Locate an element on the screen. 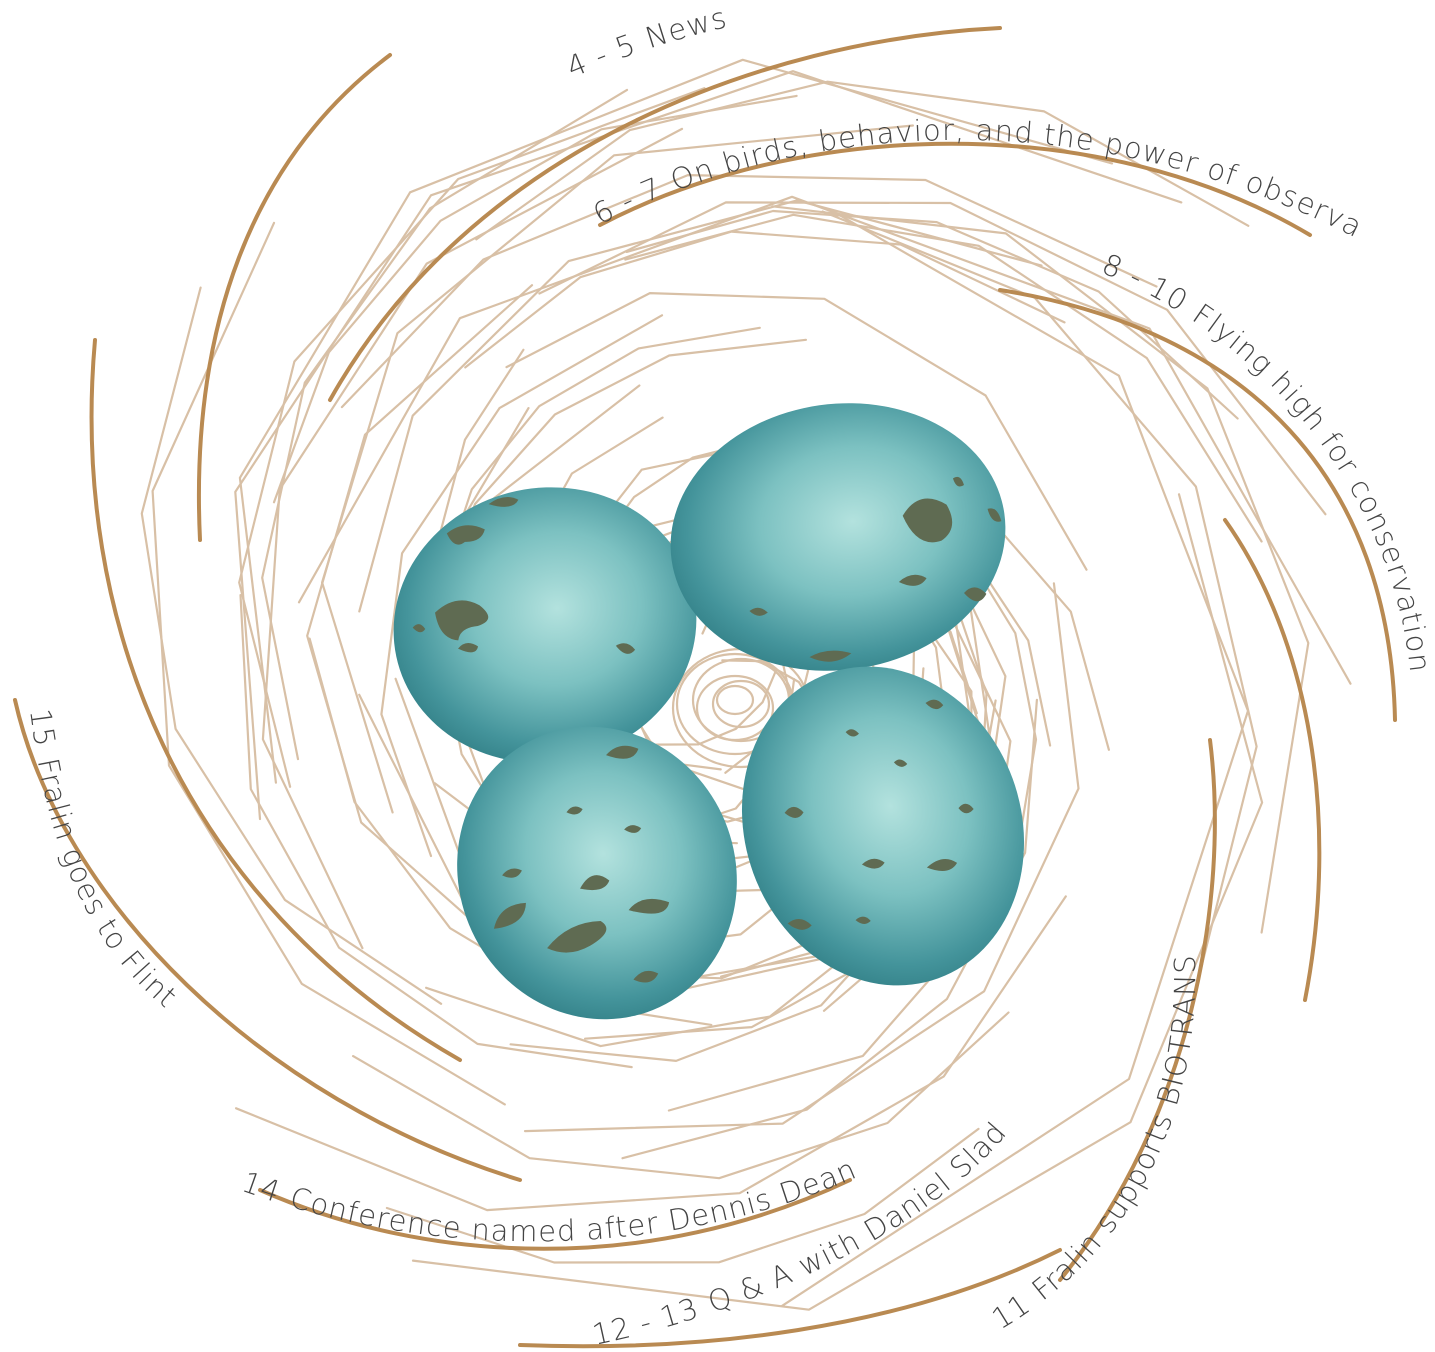 The width and height of the screenshot is (1435, 1352). toc-item-news: 4 - 5News is located at coordinates (646, 42).